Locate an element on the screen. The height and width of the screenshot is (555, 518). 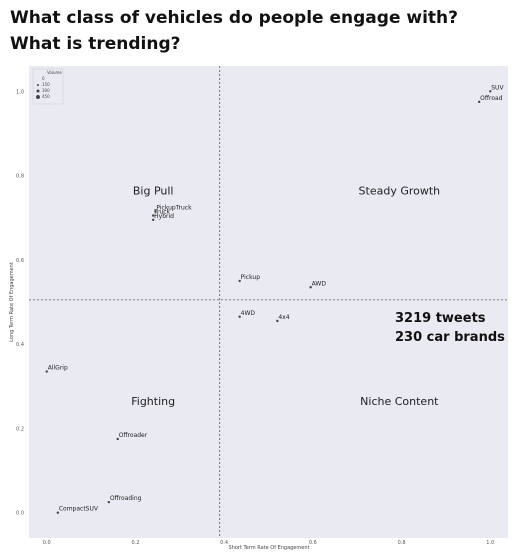
y-tick-label: 0.2 is located at coordinates (20, 429).